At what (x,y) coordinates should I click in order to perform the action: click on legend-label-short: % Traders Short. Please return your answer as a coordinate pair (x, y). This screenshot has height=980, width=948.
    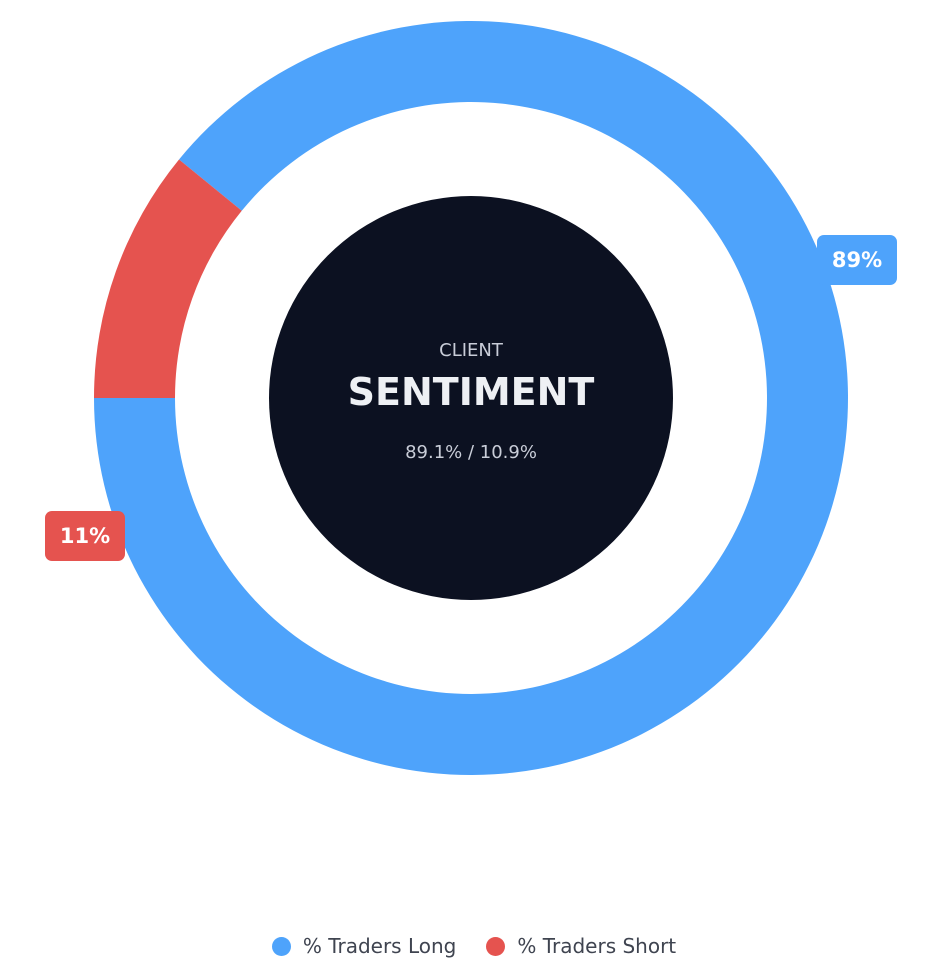
    Looking at the image, I should click on (597, 946).